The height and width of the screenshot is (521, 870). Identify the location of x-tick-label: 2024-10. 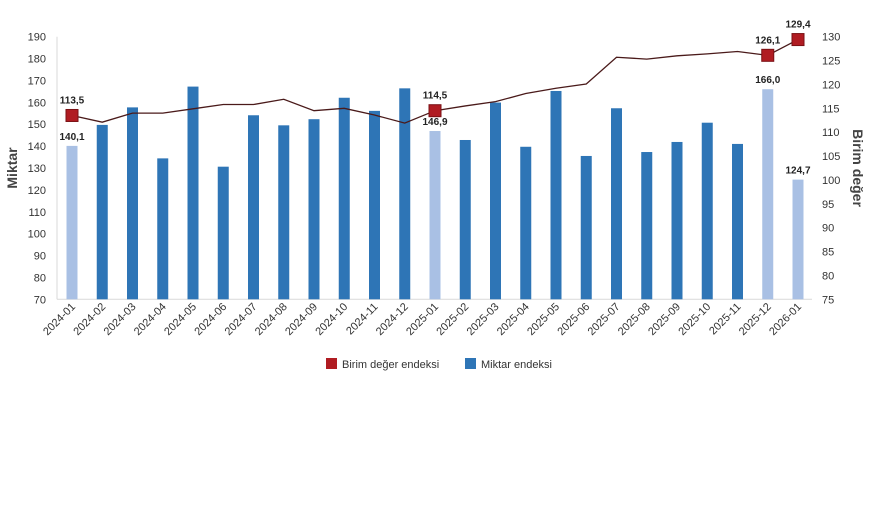
(331, 319).